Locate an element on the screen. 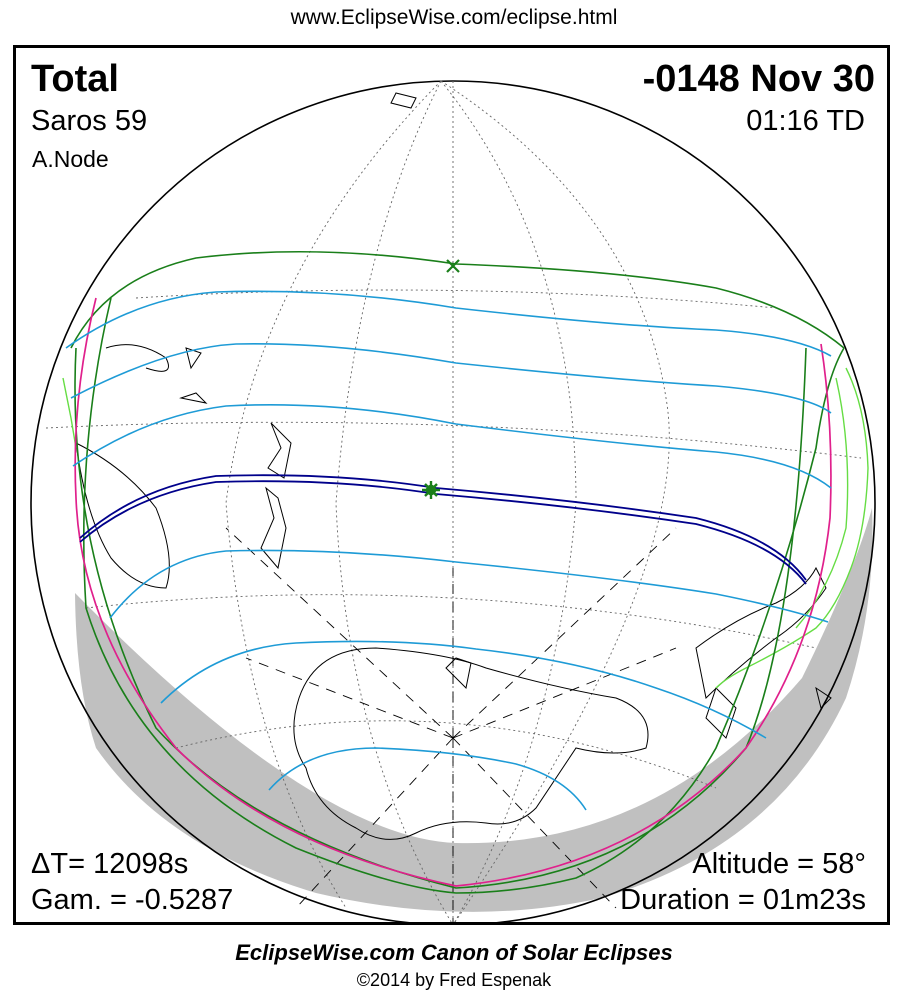  saros-number: Saros 59 is located at coordinates (89, 121).